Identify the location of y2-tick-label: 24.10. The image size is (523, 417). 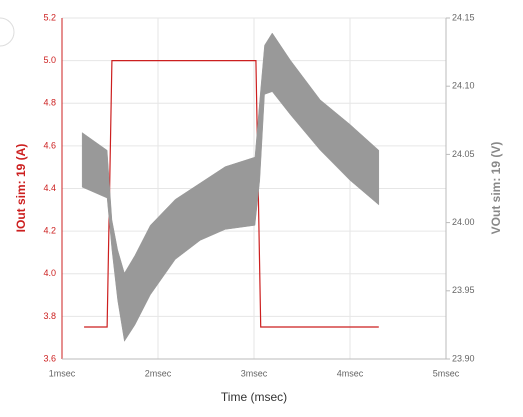
(463, 86).